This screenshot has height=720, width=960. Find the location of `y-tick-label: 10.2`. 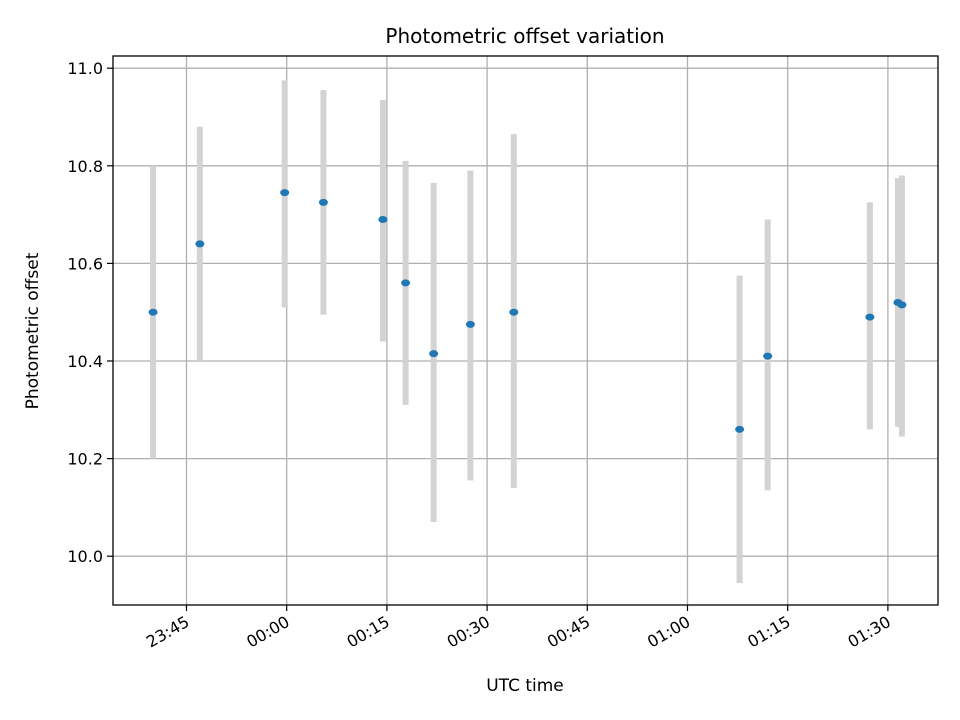

y-tick-label: 10.2 is located at coordinates (85, 459).